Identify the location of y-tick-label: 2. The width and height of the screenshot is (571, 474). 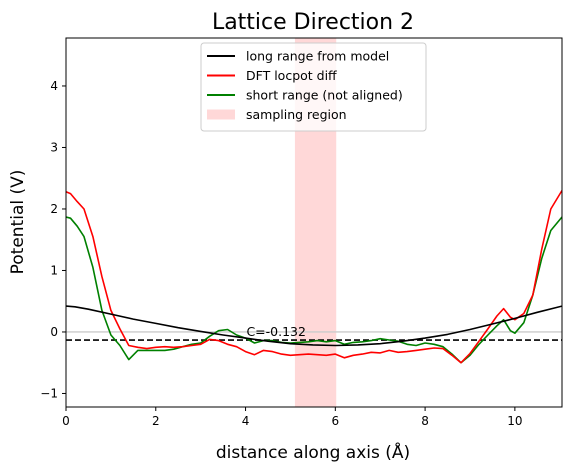
(54, 209).